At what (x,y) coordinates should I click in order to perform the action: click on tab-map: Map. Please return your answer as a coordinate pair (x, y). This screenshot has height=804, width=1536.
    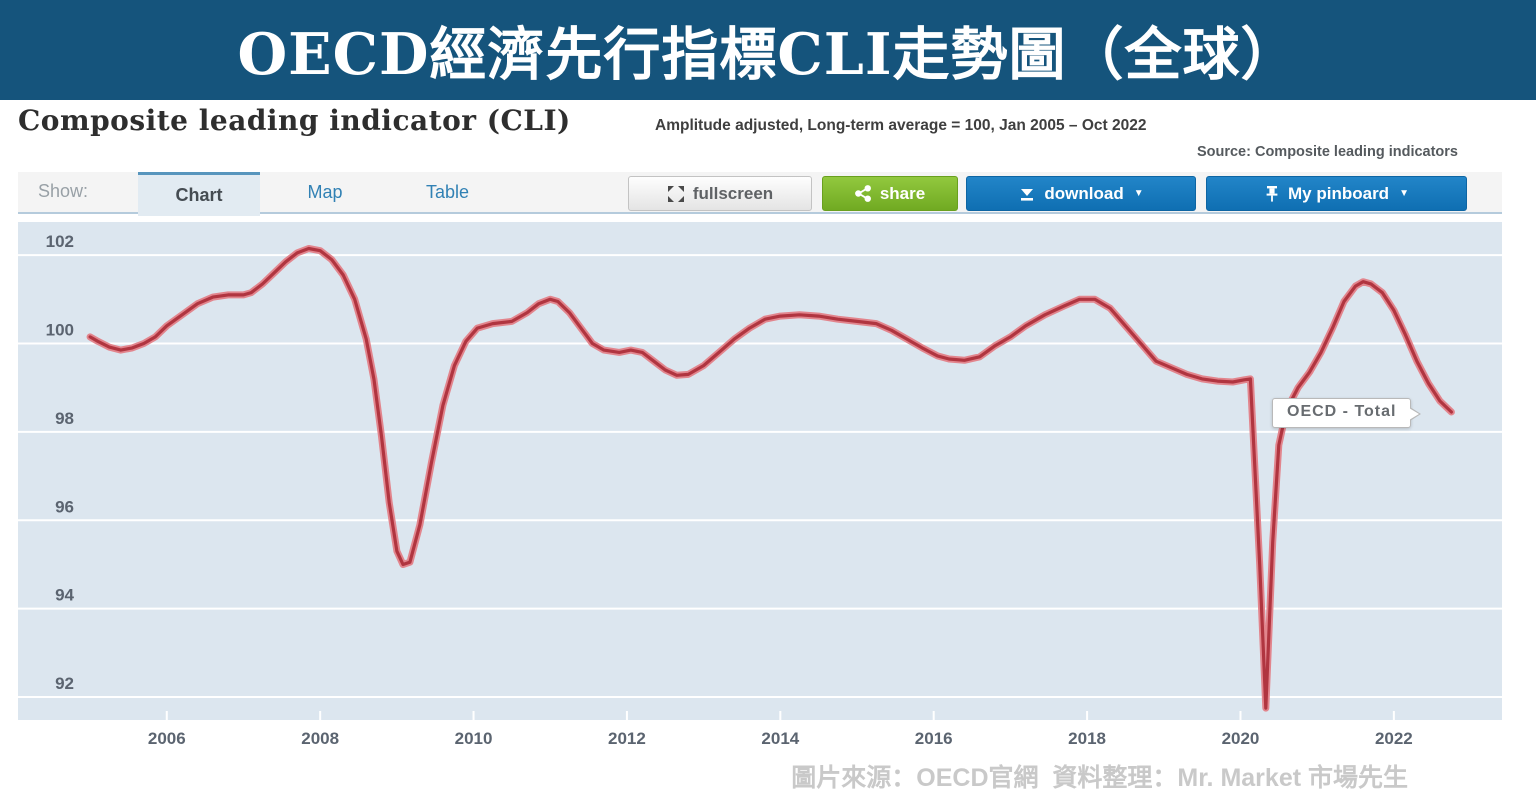
    Looking at the image, I should click on (325, 192).